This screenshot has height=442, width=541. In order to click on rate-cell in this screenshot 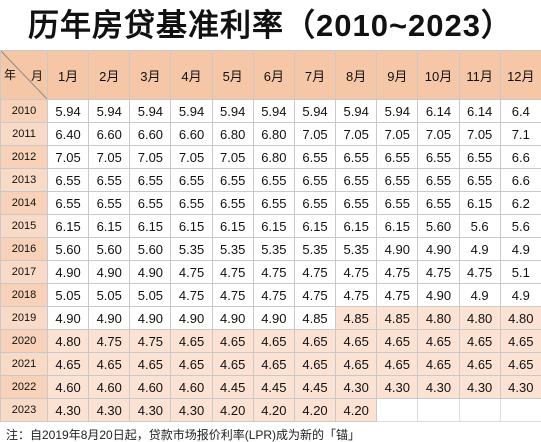, I will do `click(397, 410)`.